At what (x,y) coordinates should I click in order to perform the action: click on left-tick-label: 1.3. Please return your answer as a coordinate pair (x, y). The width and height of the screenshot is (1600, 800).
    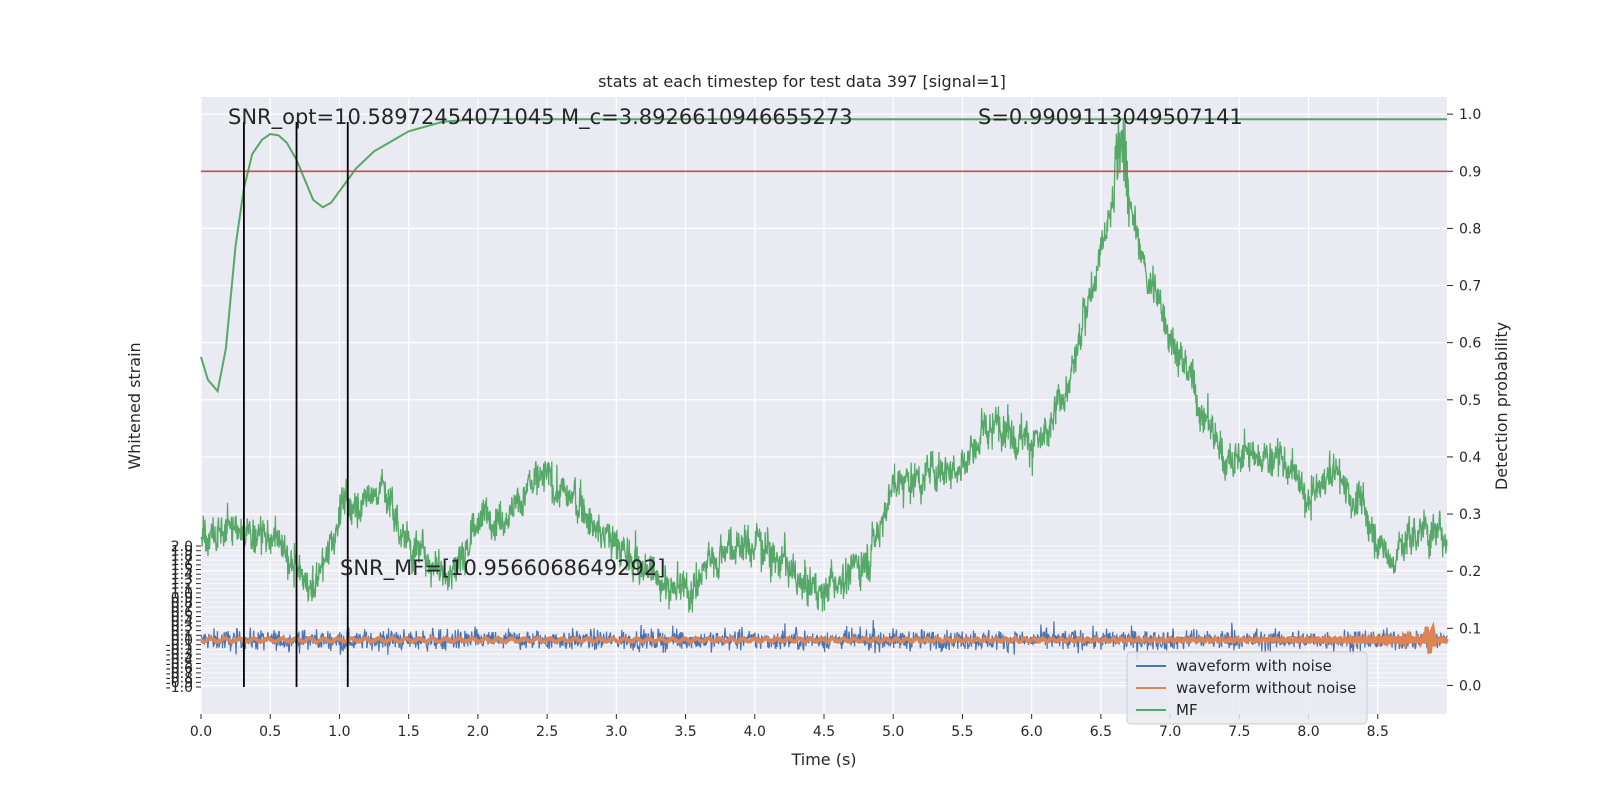
    Looking at the image, I should click on (182, 580).